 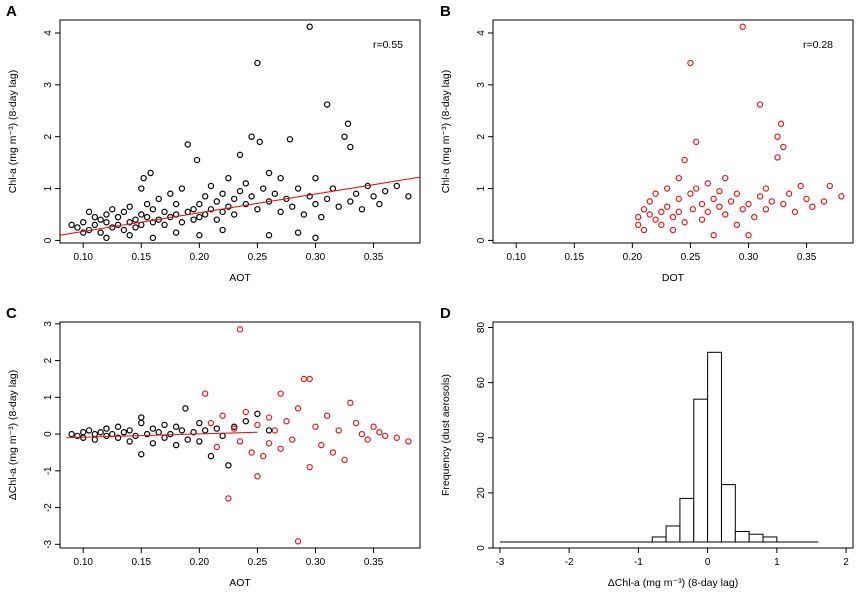 I want to click on y-axis-label: Frequency (dust aerosols), so click(x=446, y=435).